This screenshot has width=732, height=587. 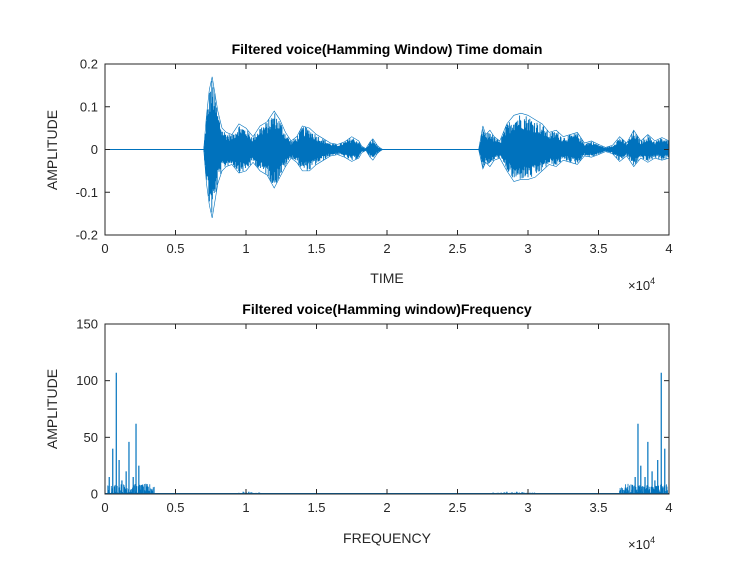 I want to click on time-domain-x-tick-label: 2, so click(x=386, y=248).